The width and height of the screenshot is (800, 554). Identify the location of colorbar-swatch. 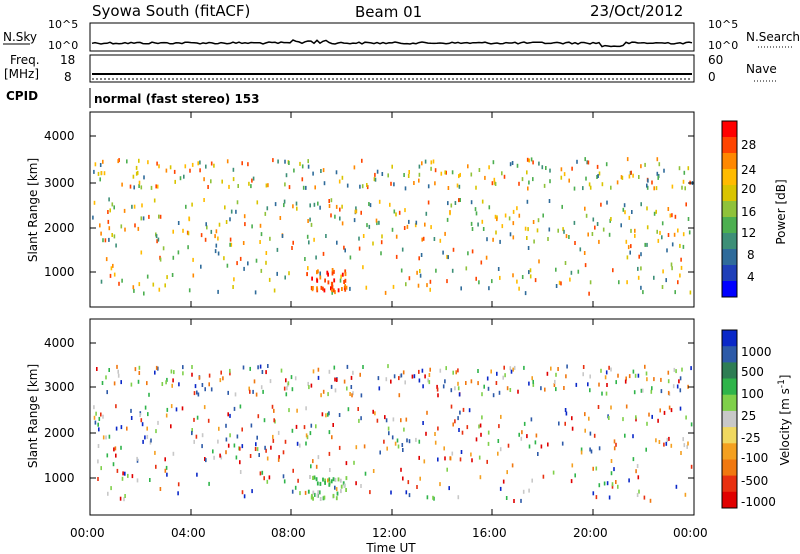
(729, 177).